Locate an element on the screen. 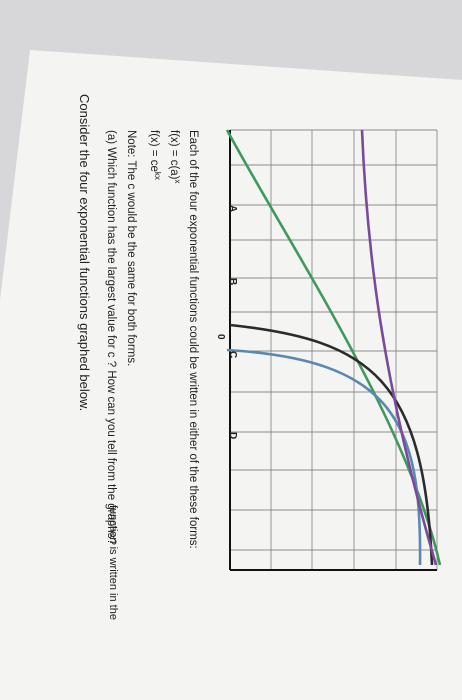 This screenshot has height=700, width=462. curve-c is located at coordinates (324, 457).